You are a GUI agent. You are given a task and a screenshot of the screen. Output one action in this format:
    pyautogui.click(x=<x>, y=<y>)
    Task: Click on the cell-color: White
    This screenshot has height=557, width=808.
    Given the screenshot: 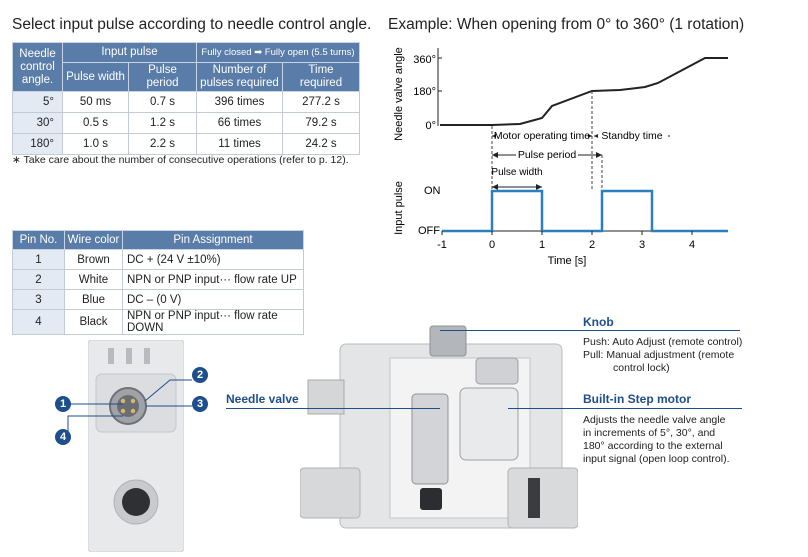 What is the action you would take?
    pyautogui.click(x=93, y=279)
    